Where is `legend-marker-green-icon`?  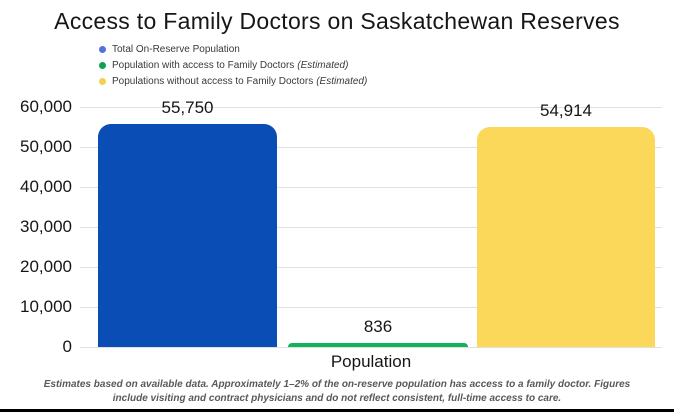 legend-marker-green-icon is located at coordinates (102, 65).